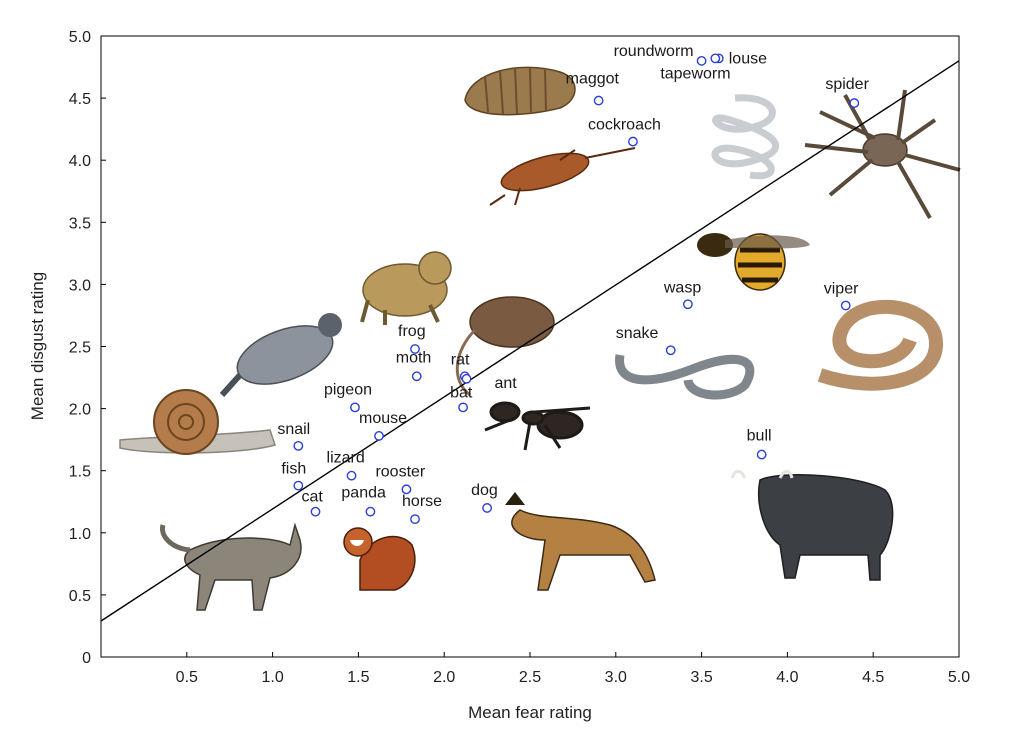 This screenshot has width=1011, height=753. Describe the element at coordinates (580, 541) in the screenshot. I see `dog-illustration` at that location.